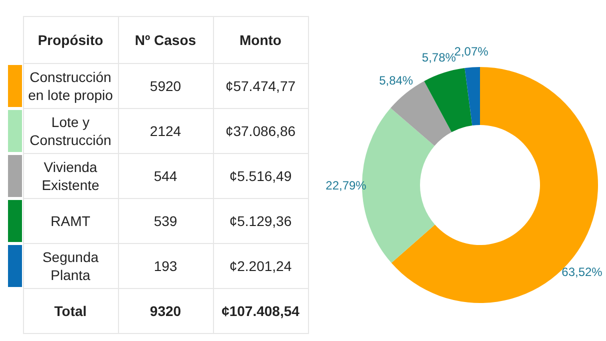 The height and width of the screenshot is (341, 606). I want to click on category-label: RAMT, so click(70, 221).